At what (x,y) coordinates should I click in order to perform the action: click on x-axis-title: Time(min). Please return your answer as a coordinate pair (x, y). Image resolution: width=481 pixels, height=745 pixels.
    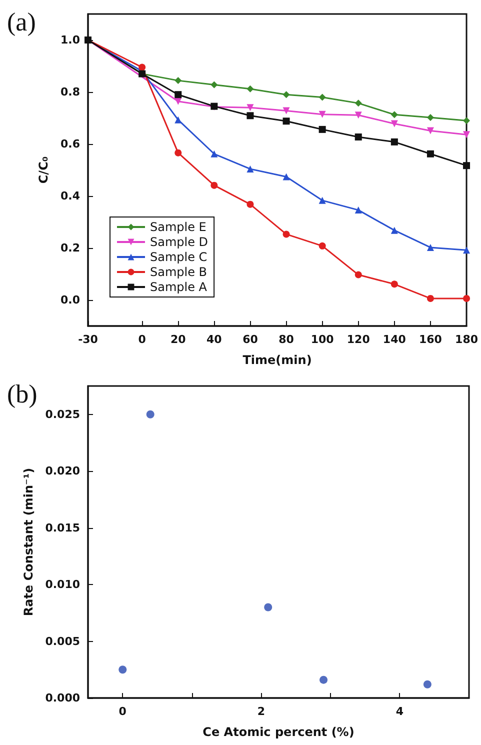
    Looking at the image, I should click on (277, 360).